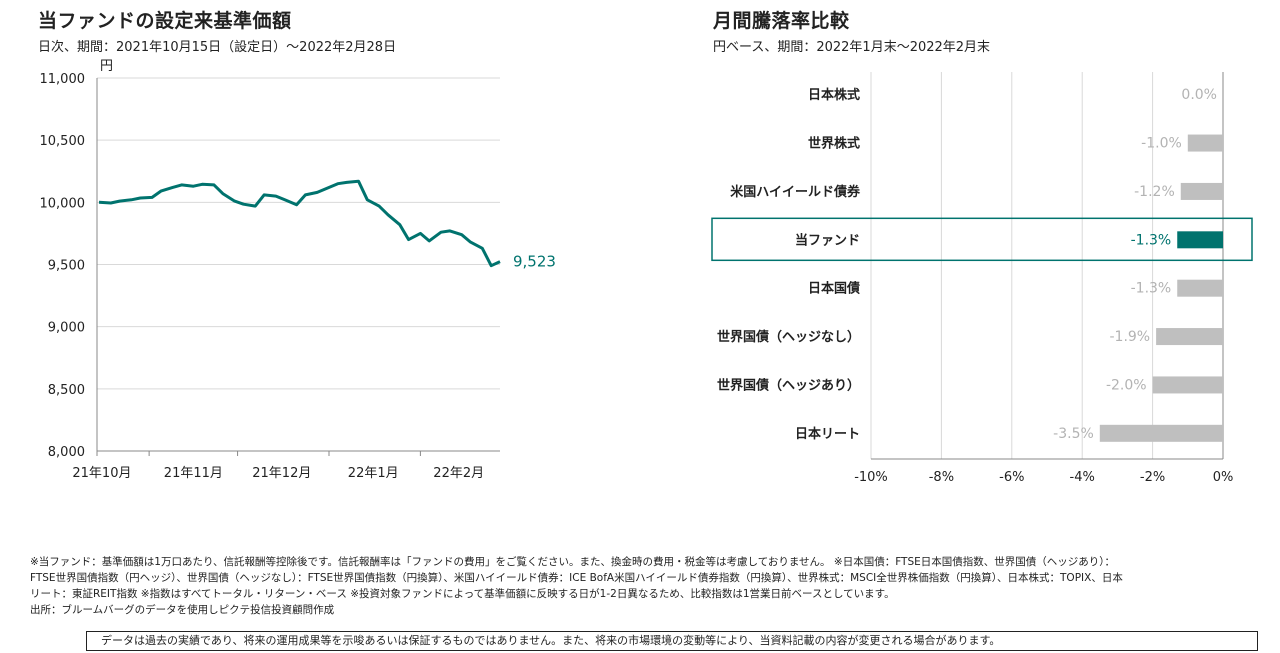  Describe the element at coordinates (834, 144) in the screenshot. I see `category-label: 世界株式` at that location.